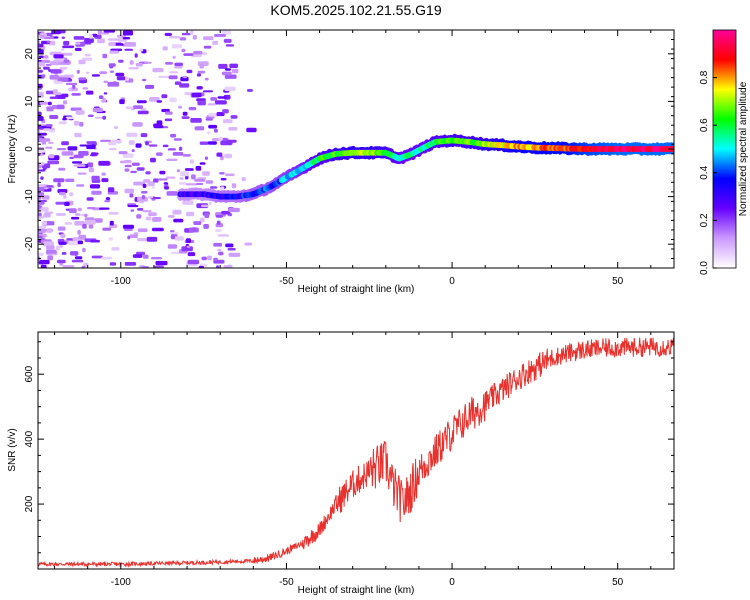  I want to click on snr-xtick-label: -100, so click(121, 582).